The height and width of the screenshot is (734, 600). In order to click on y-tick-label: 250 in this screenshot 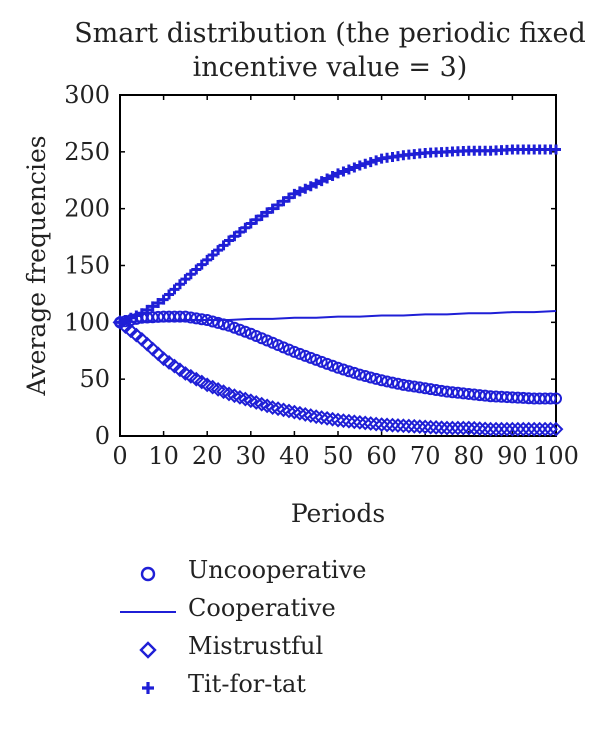, I will do `click(87, 152)`.